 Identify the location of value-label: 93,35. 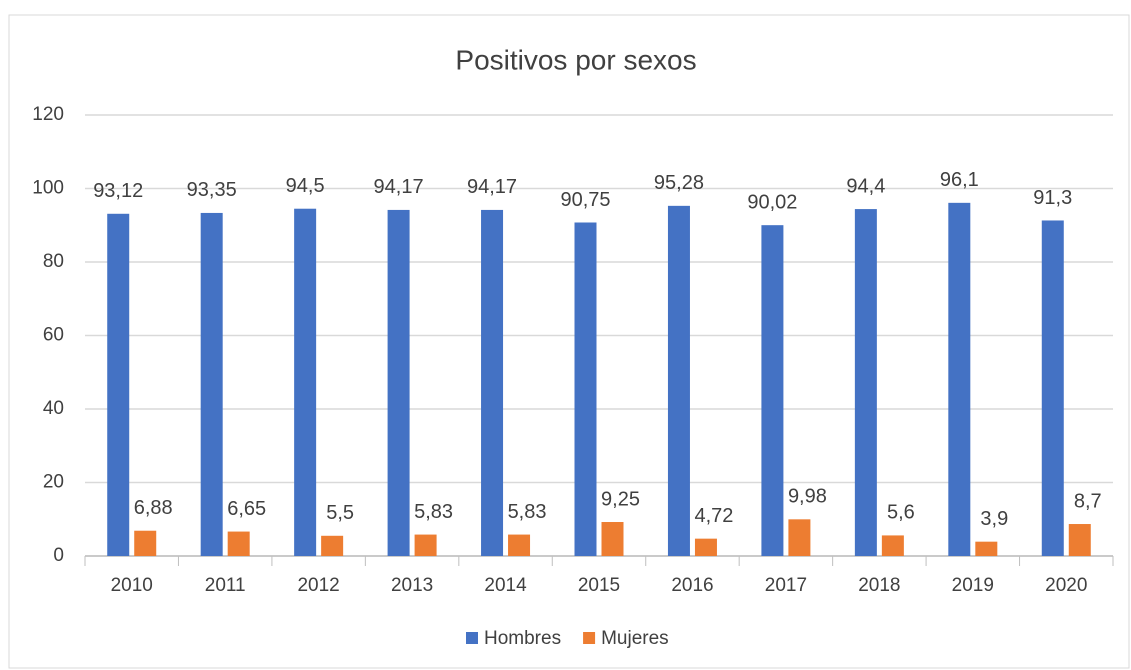
(212, 190).